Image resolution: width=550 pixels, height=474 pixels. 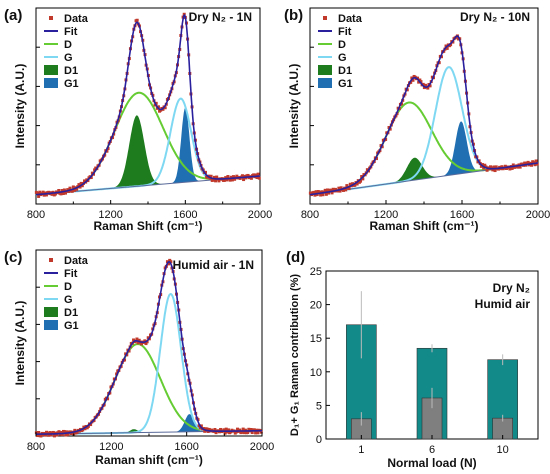 I want to click on x-axis-label: Raman Shift (cm⁻¹), so click(x=423, y=226).